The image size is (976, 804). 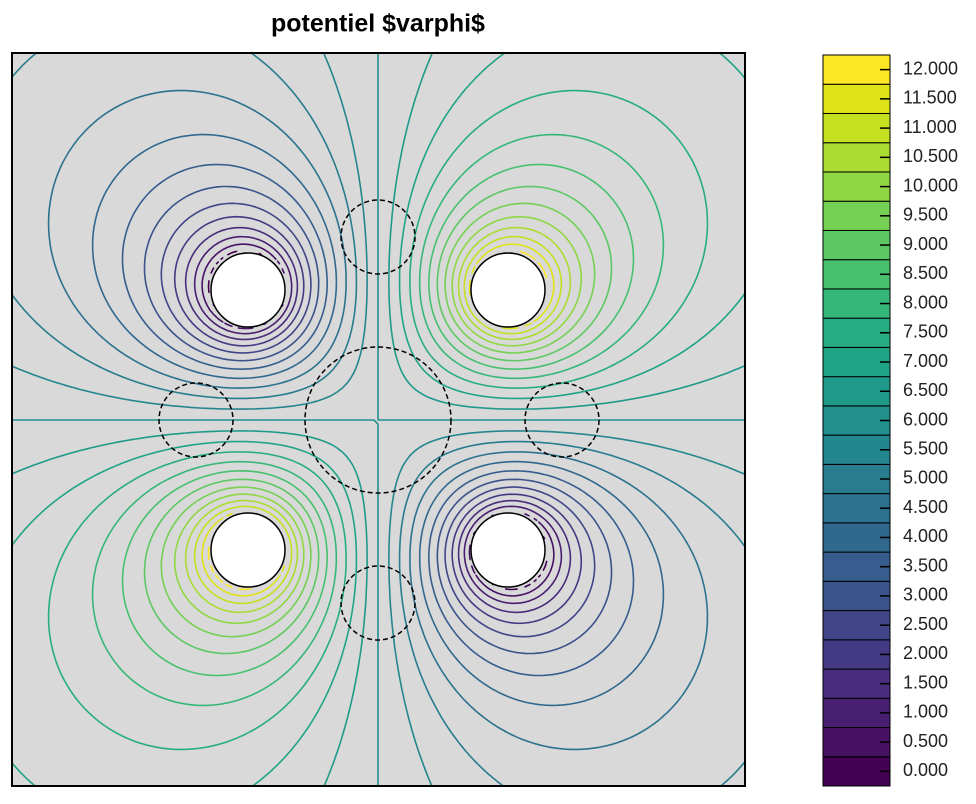 I want to click on colorbar-tick-label: 11.500, so click(x=930, y=98).